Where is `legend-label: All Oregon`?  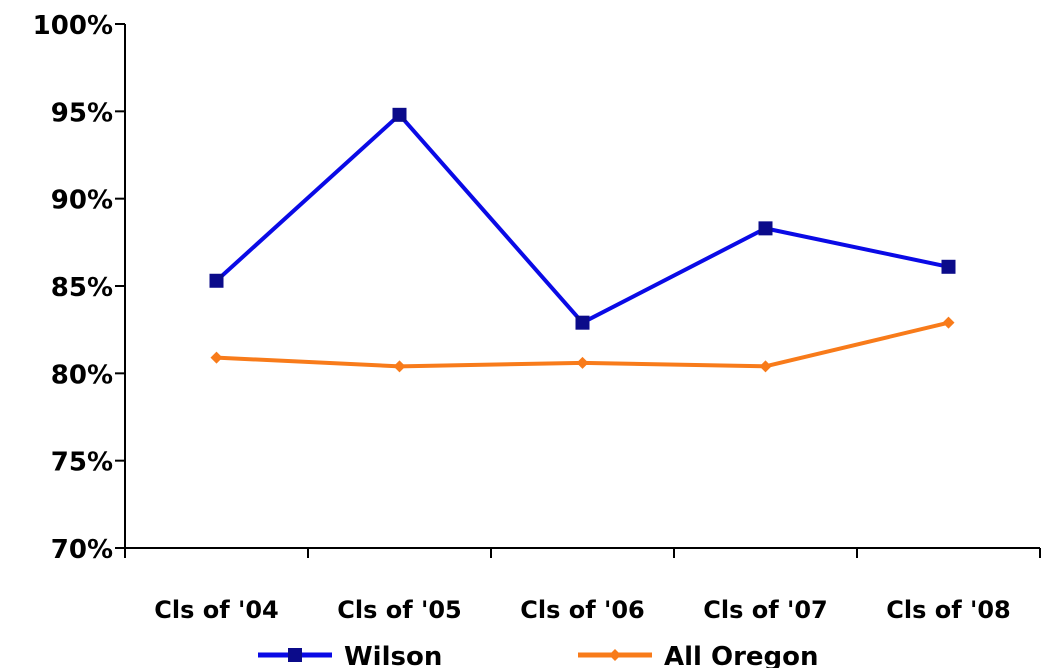 legend-label: All Oregon is located at coordinates (741, 655).